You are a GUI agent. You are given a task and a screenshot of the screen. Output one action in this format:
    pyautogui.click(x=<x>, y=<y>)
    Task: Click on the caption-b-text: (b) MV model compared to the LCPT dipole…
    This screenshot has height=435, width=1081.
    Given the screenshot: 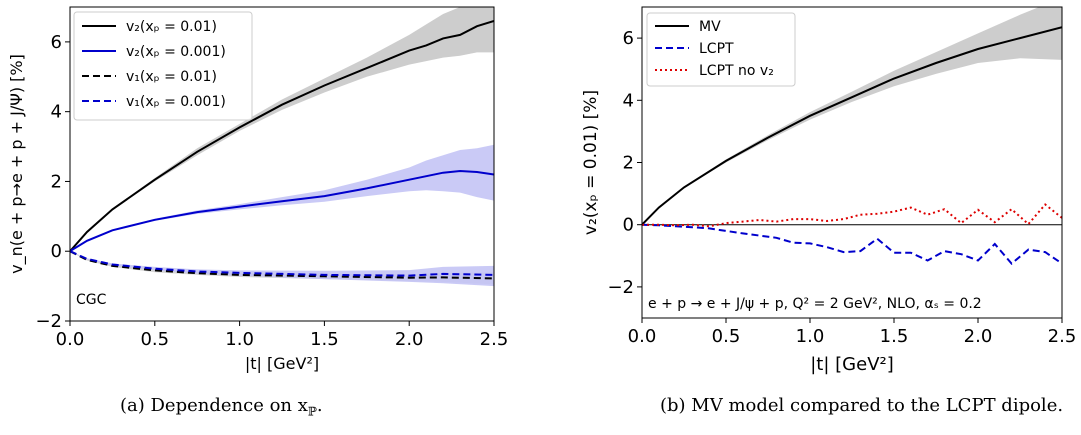 What is the action you would take?
    pyautogui.click(x=862, y=405)
    